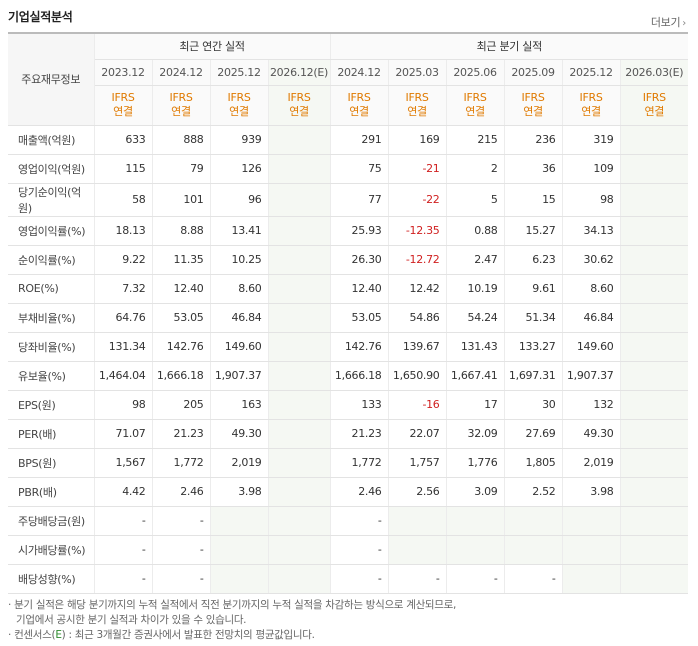  I want to click on row-label: 매출액(억원), so click(51, 140).